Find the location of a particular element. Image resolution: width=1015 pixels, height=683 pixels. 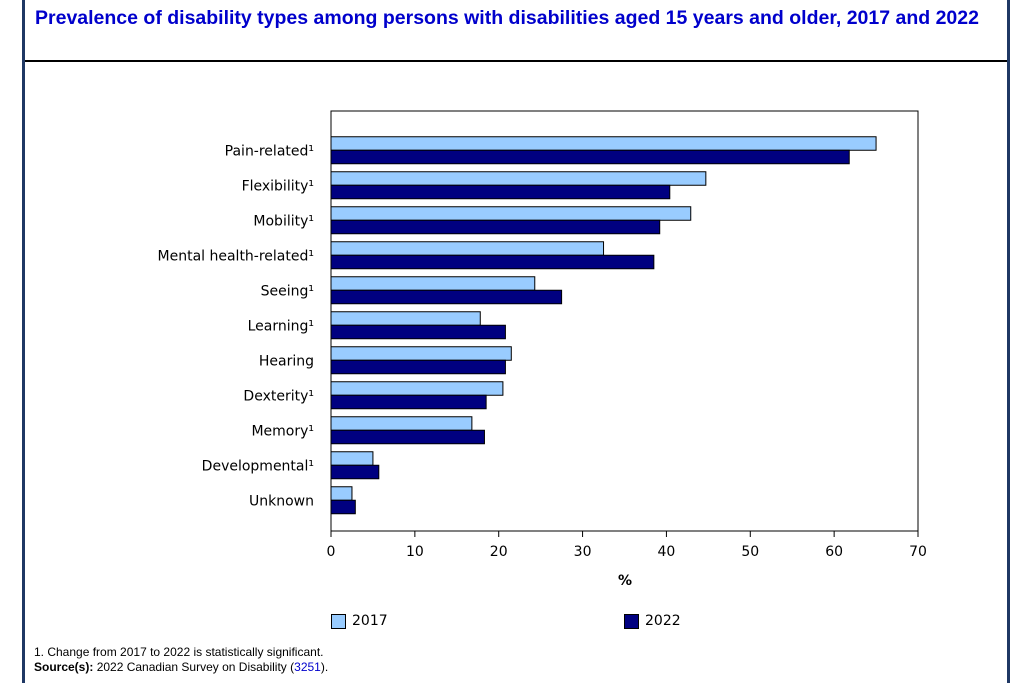

x-tick-label-7: 70 is located at coordinates (918, 552).